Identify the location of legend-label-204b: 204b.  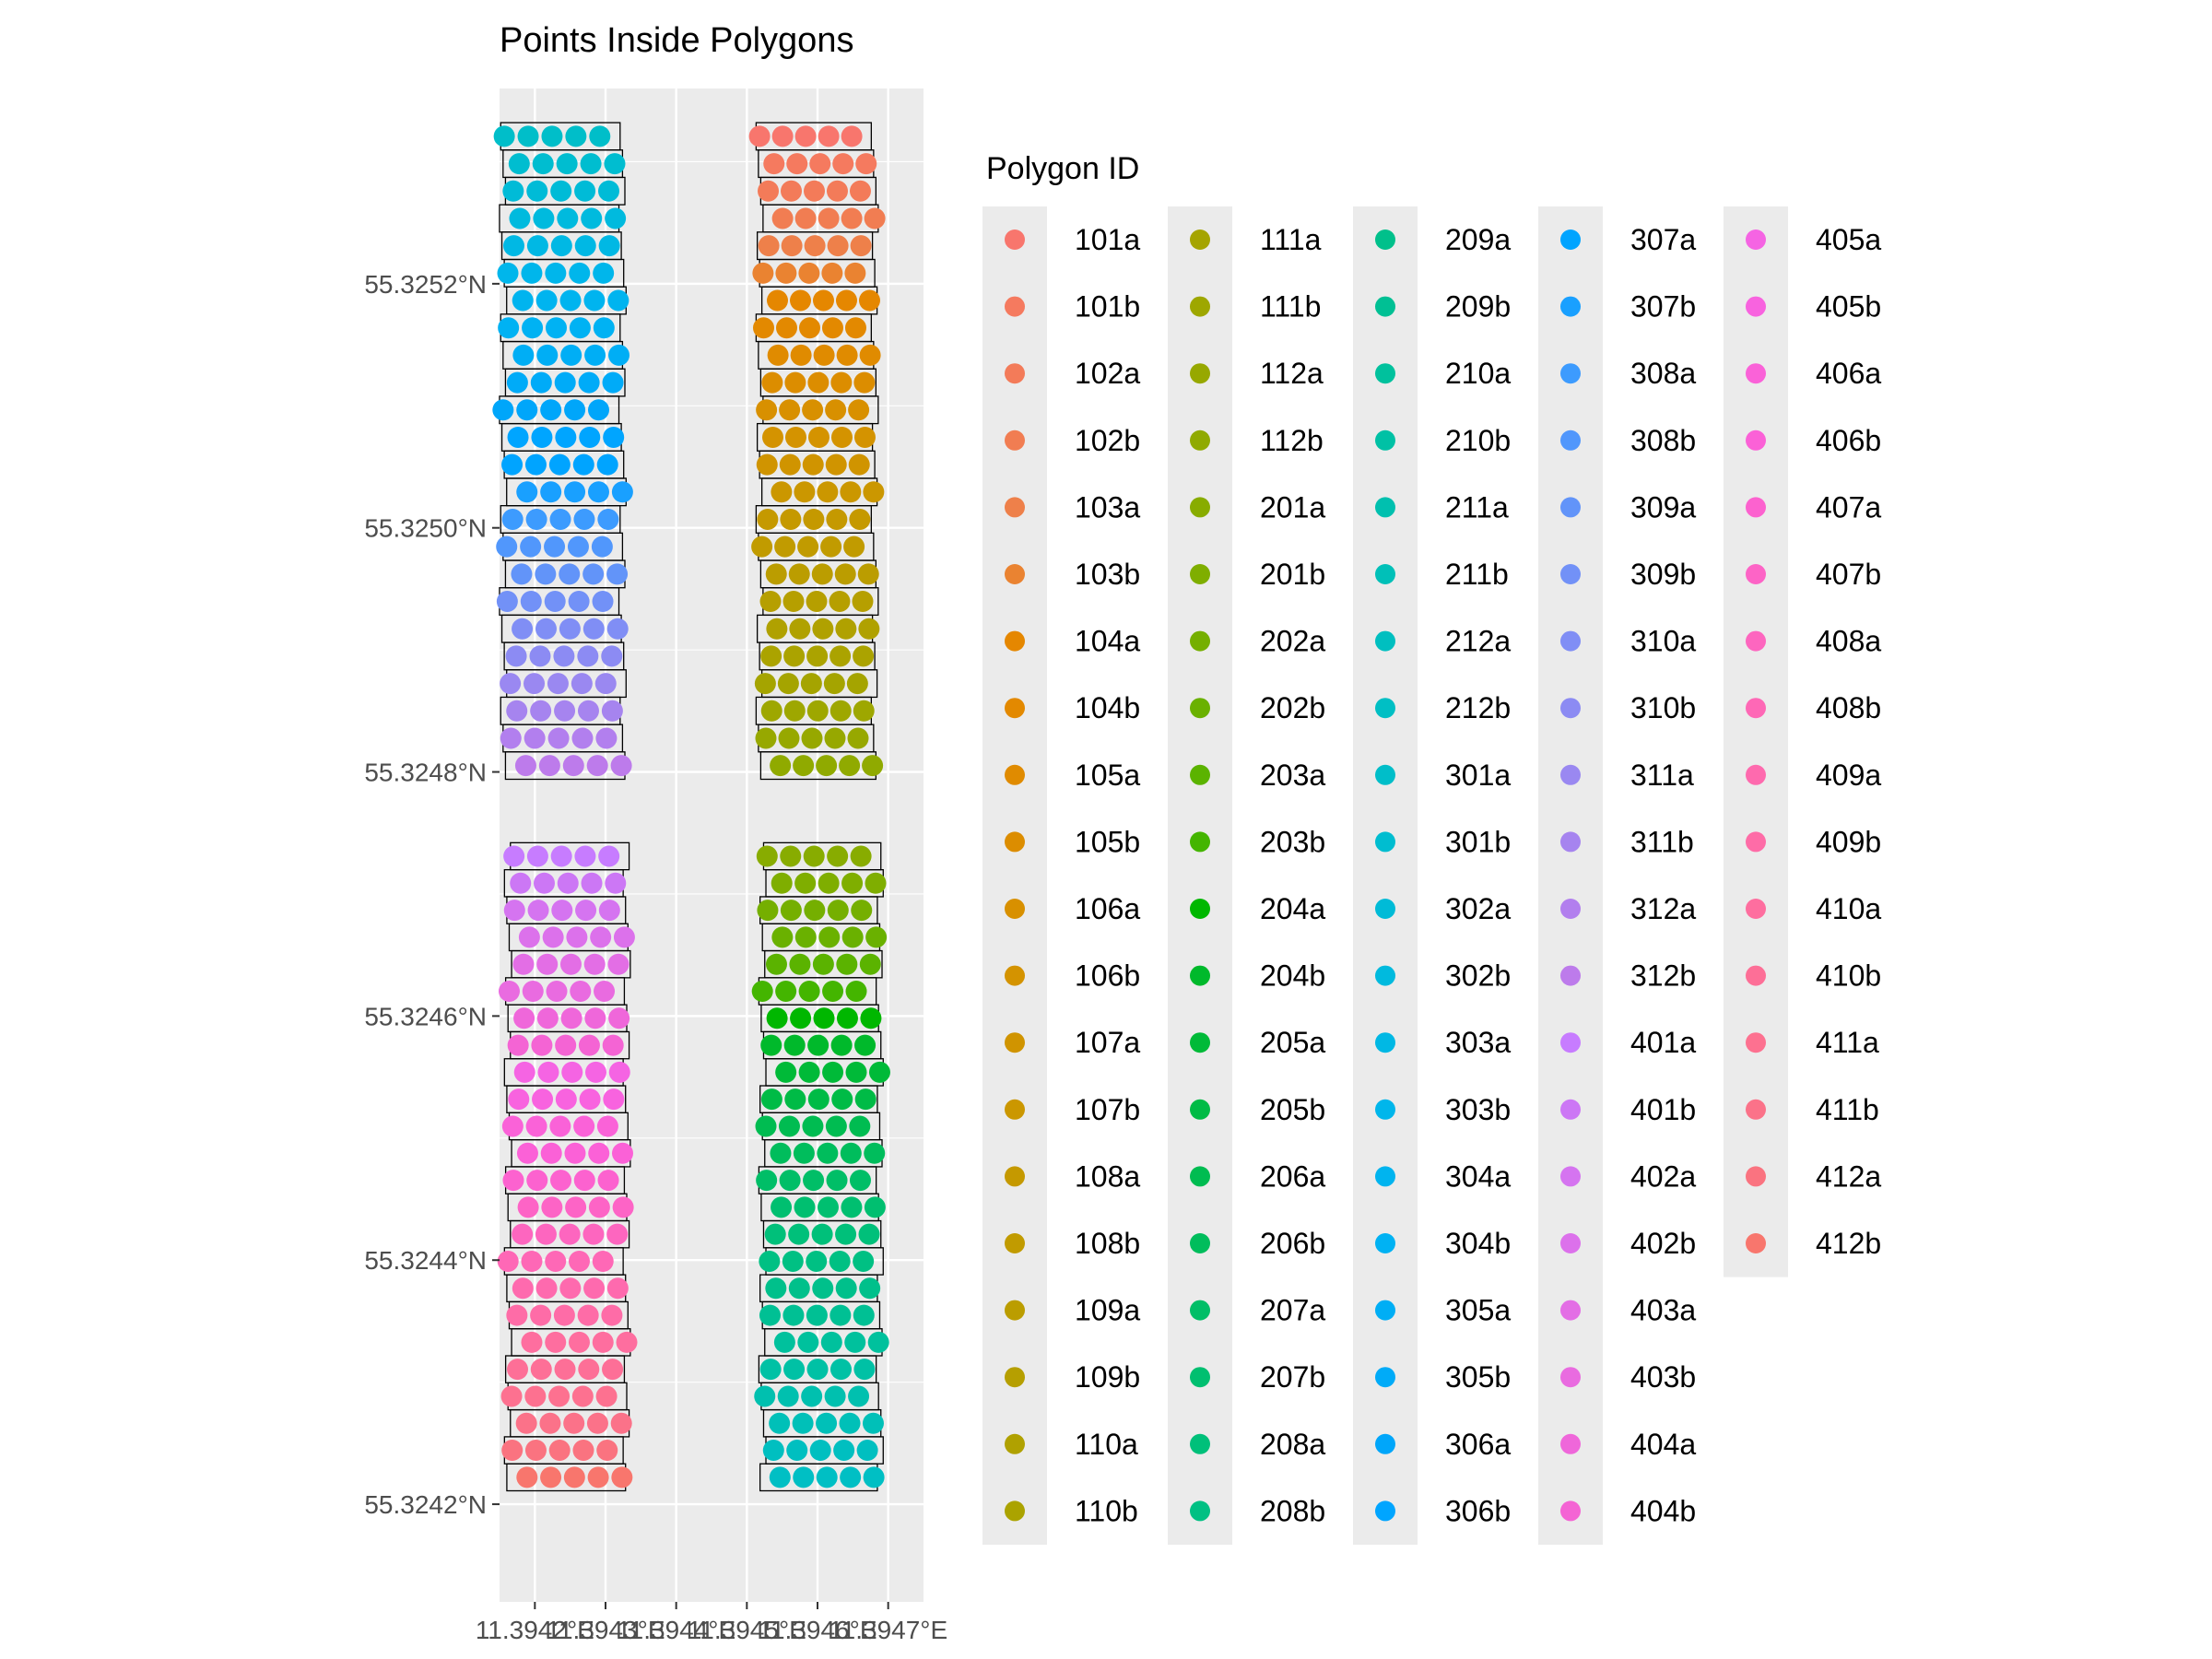
(1292, 976).